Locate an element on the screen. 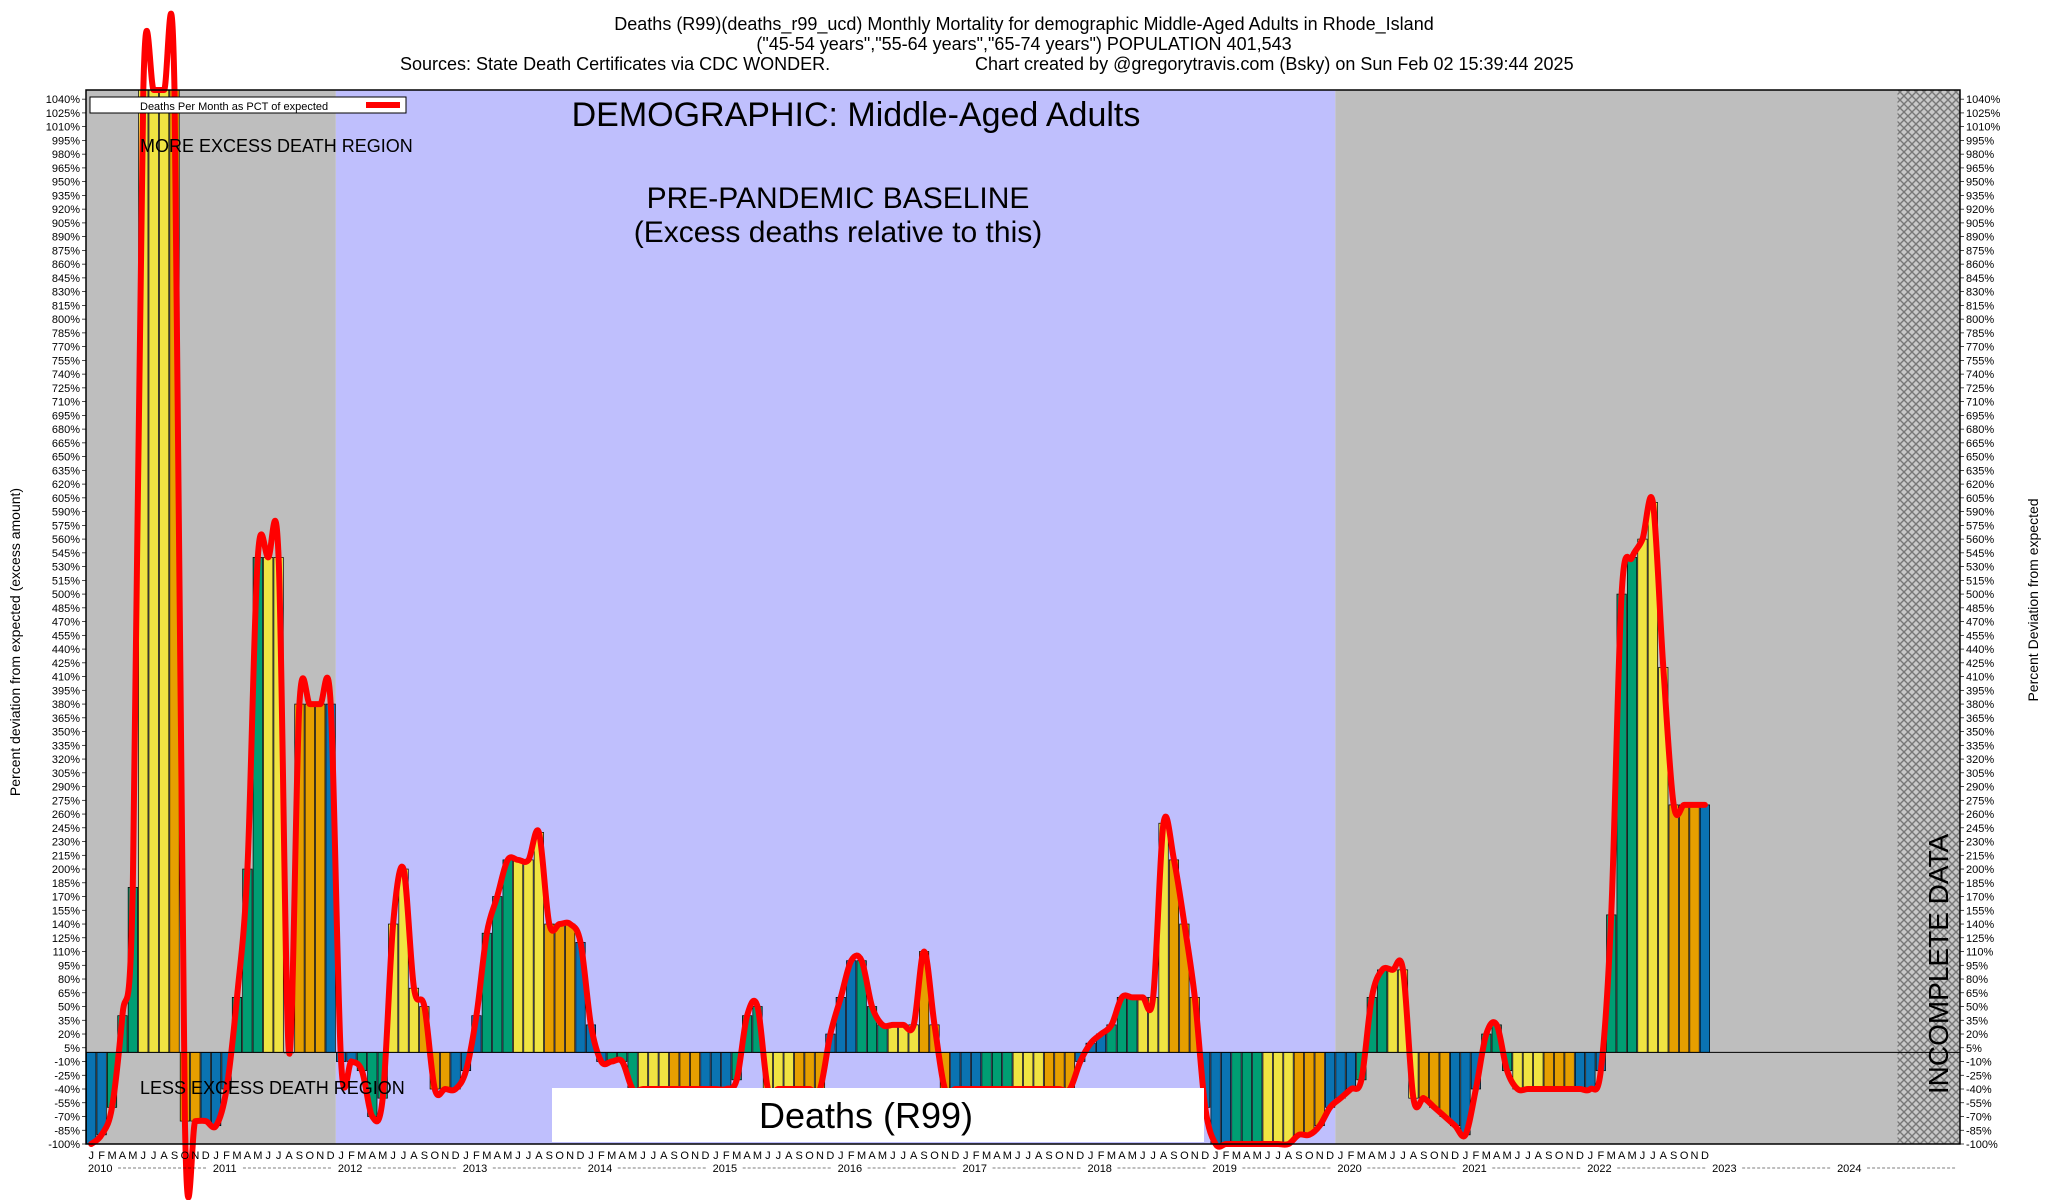 This screenshot has height=1200, width=2048. y-tick-label-right: -100% is located at coordinates (1982, 1145).